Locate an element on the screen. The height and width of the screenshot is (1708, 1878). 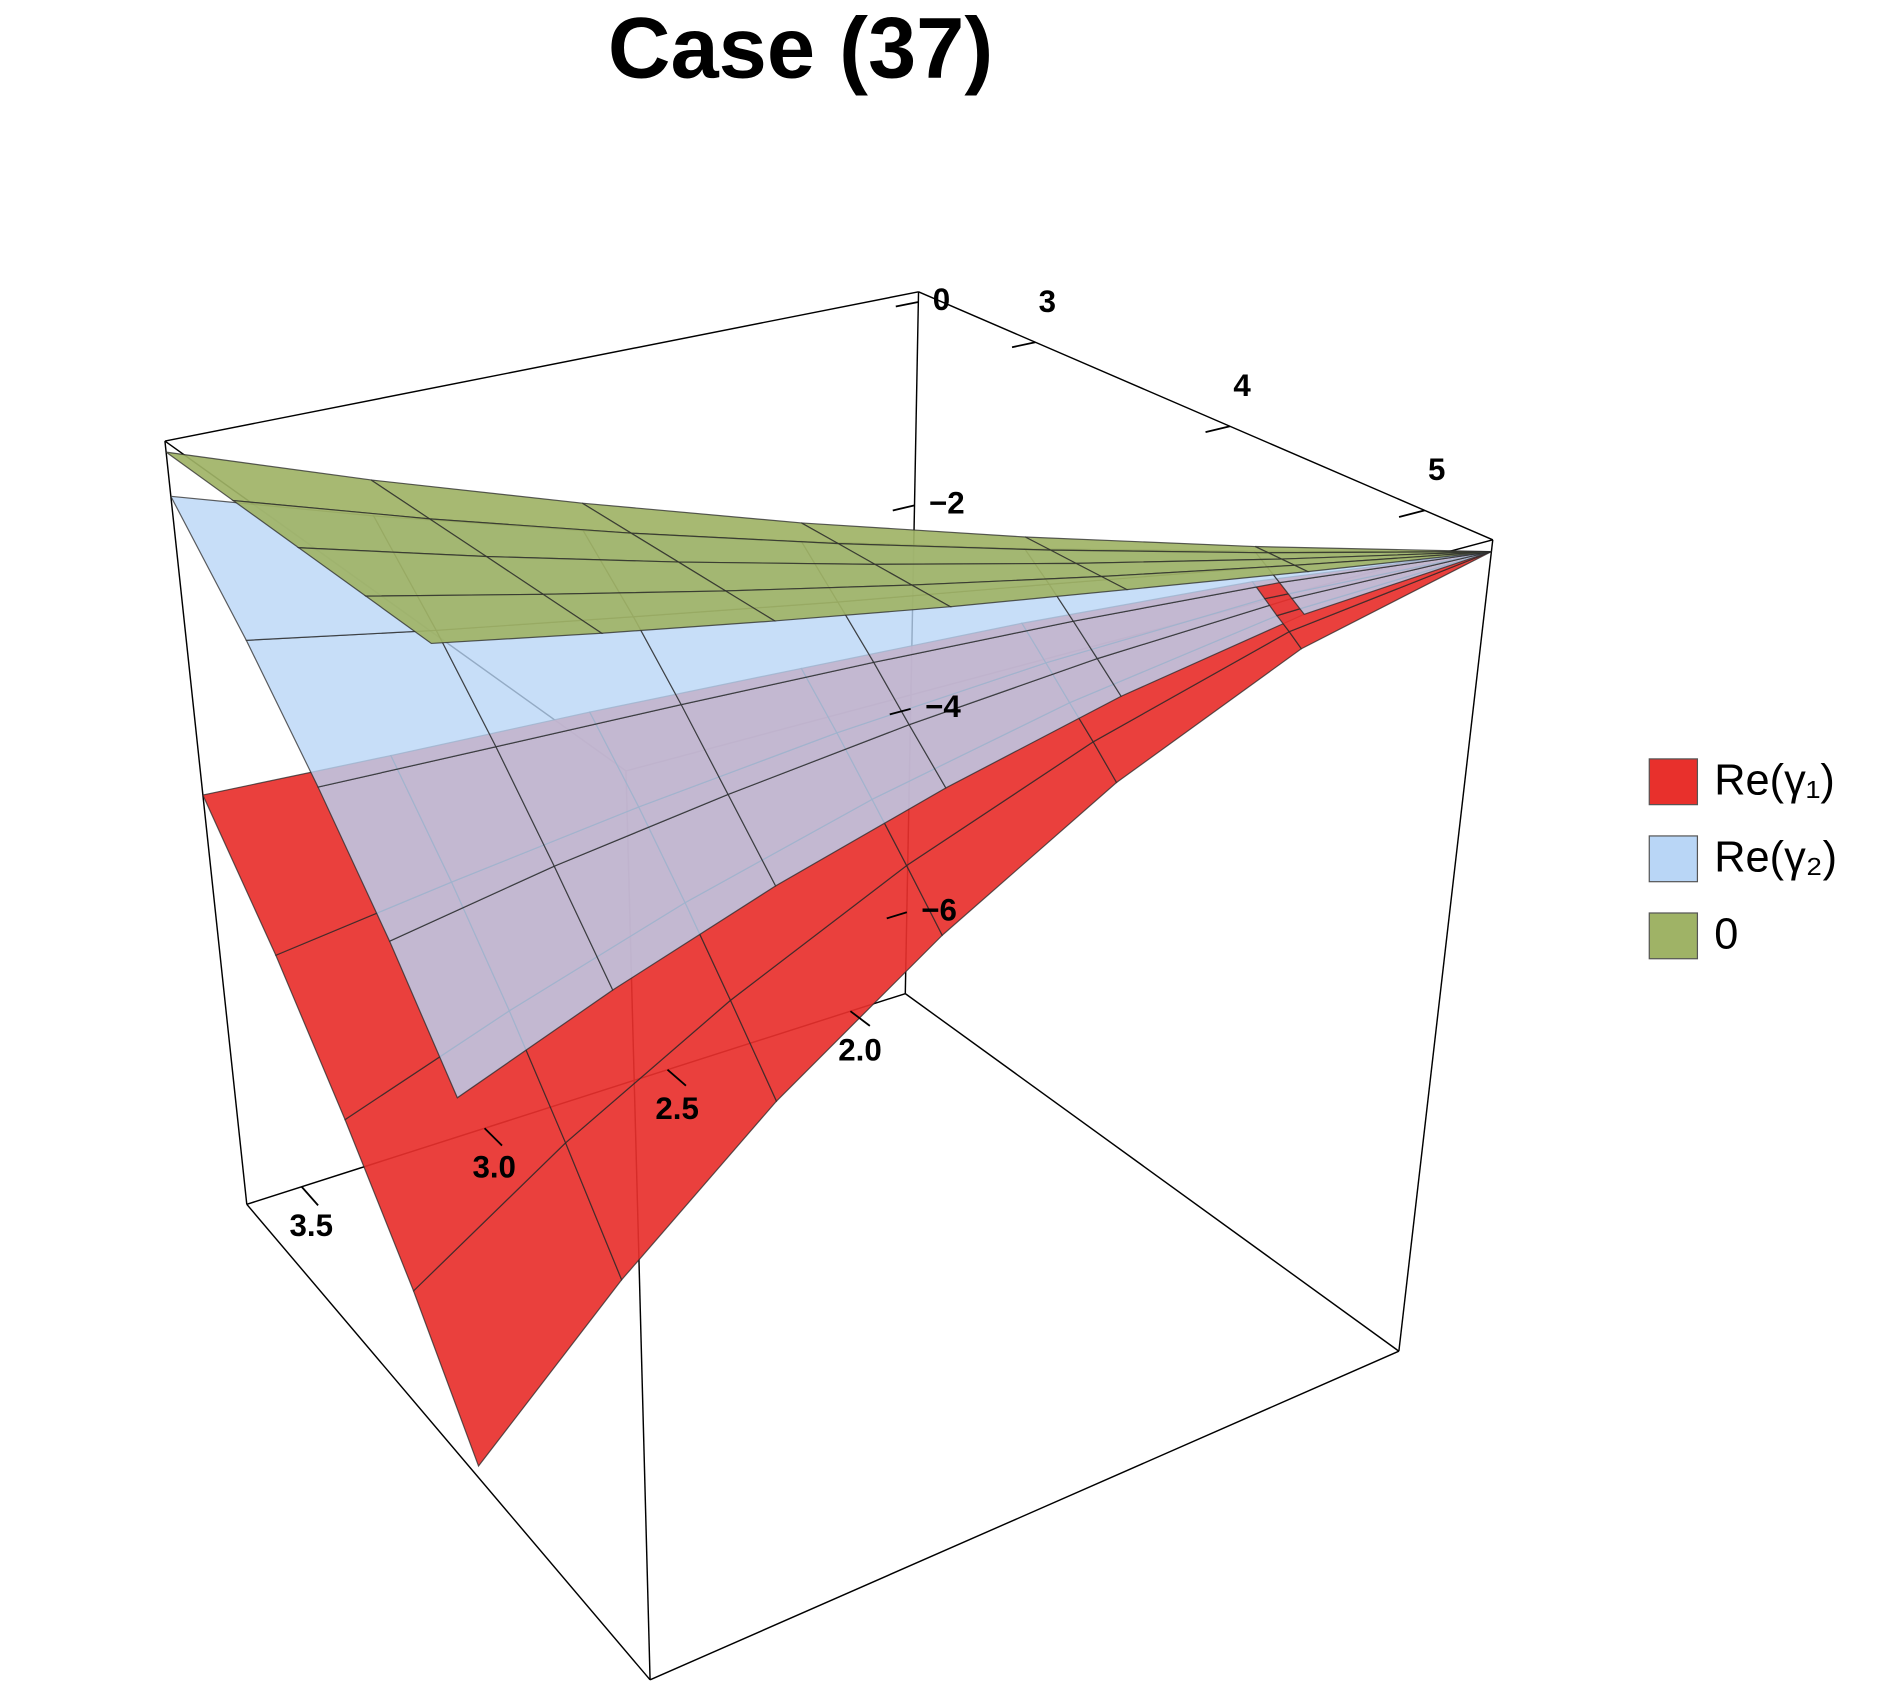
surface-patch is located at coordinates (484, 619).